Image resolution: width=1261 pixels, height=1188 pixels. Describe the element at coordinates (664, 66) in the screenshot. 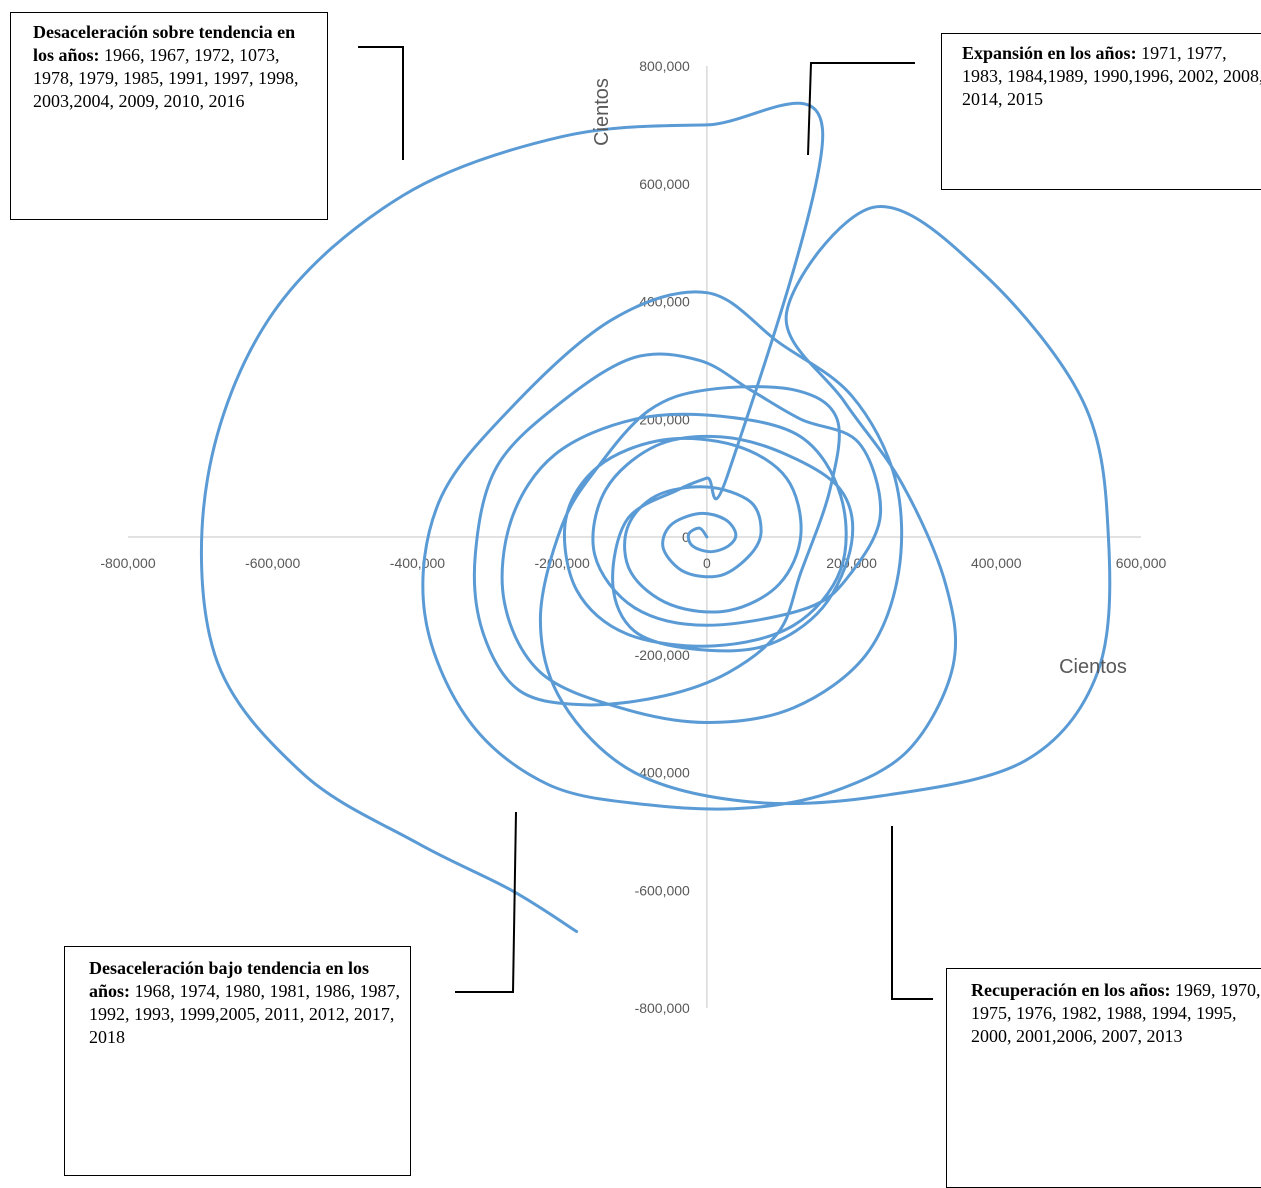

I see `y-tick-label: 800,000` at that location.